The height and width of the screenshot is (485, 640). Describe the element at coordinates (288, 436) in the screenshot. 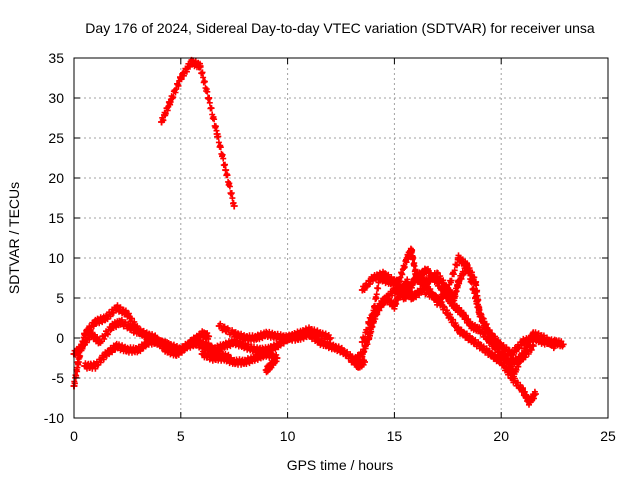

I see `x-tick-label: 10` at that location.